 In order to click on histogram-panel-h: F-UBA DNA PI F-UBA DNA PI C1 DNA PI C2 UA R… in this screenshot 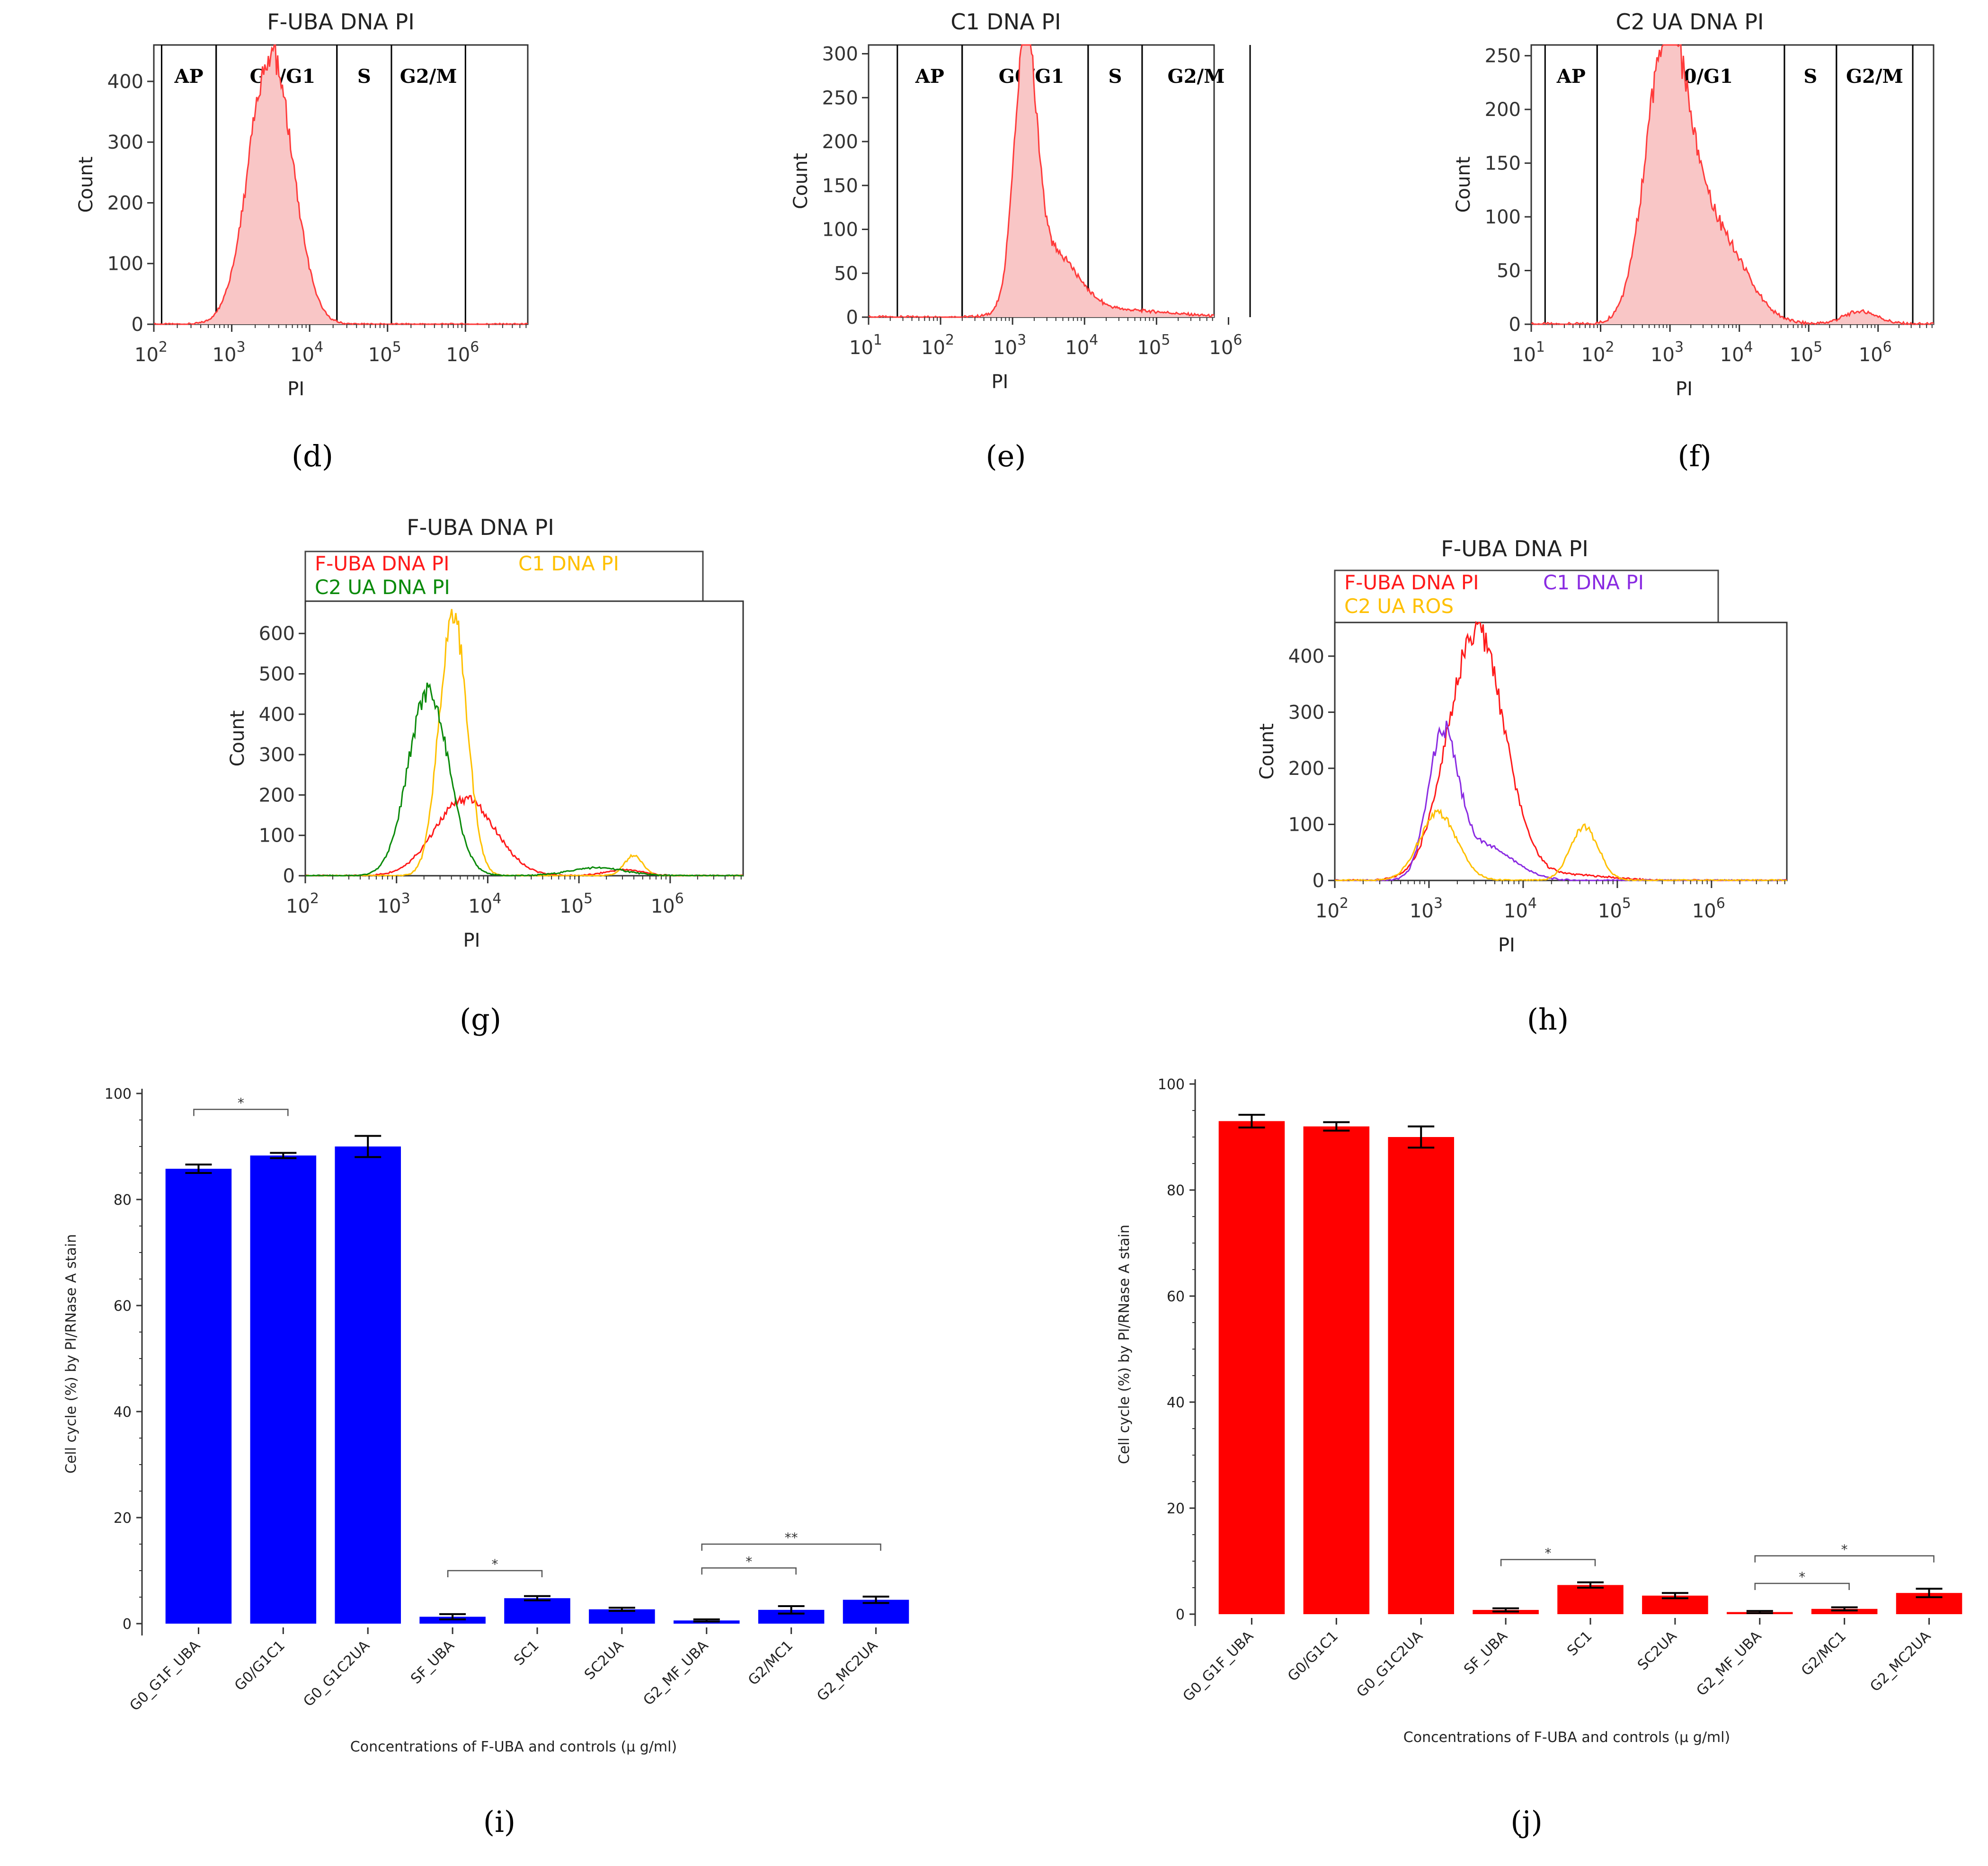, I will do `click(1522, 786)`.